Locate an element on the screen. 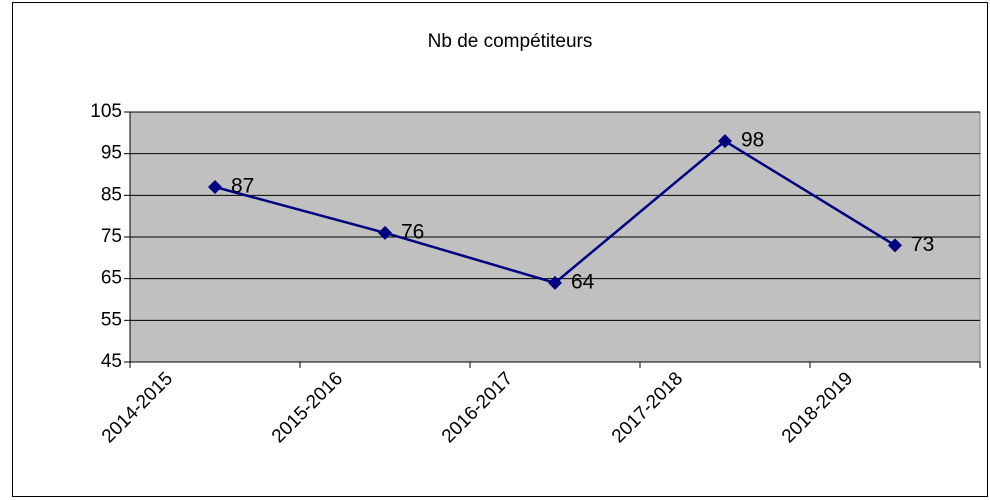 This screenshot has height=500, width=990. data-label: 64 is located at coordinates (583, 281).